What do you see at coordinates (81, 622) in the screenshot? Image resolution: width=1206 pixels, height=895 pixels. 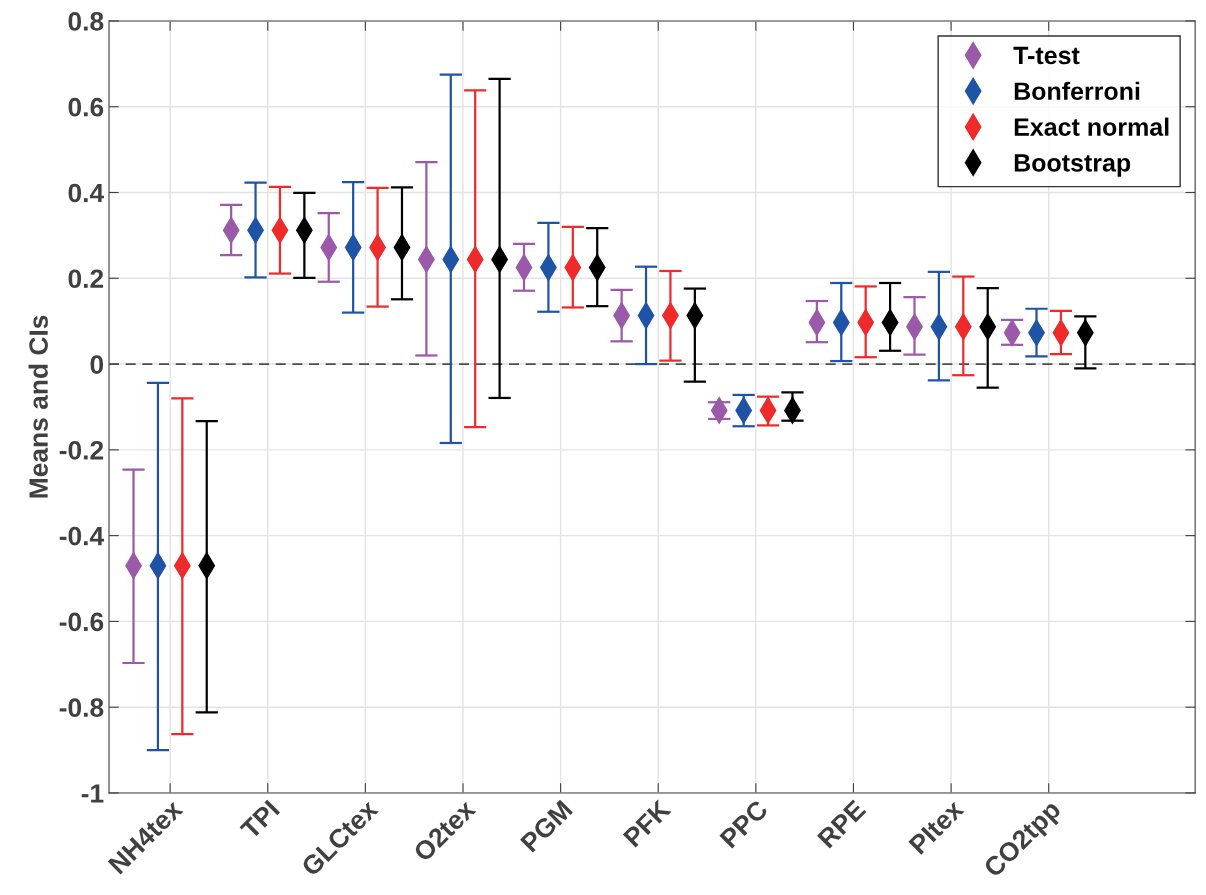 I see `y-tick-label: -0.6` at bounding box center [81, 622].